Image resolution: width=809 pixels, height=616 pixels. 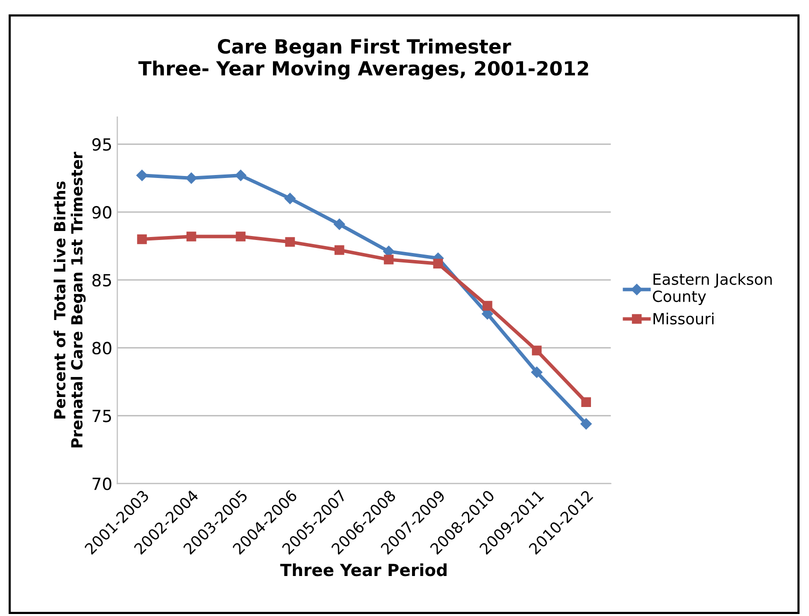 What do you see at coordinates (684, 318) in the screenshot?
I see `legend-label: Missouri` at bounding box center [684, 318].